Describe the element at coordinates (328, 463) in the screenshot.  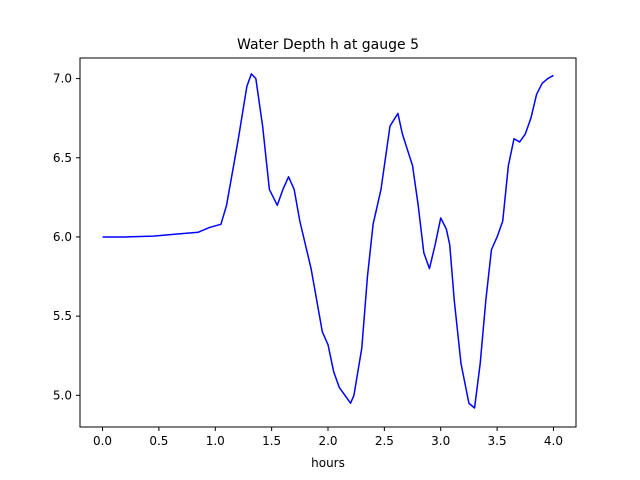
I see `x-axis-label: hours` at that location.